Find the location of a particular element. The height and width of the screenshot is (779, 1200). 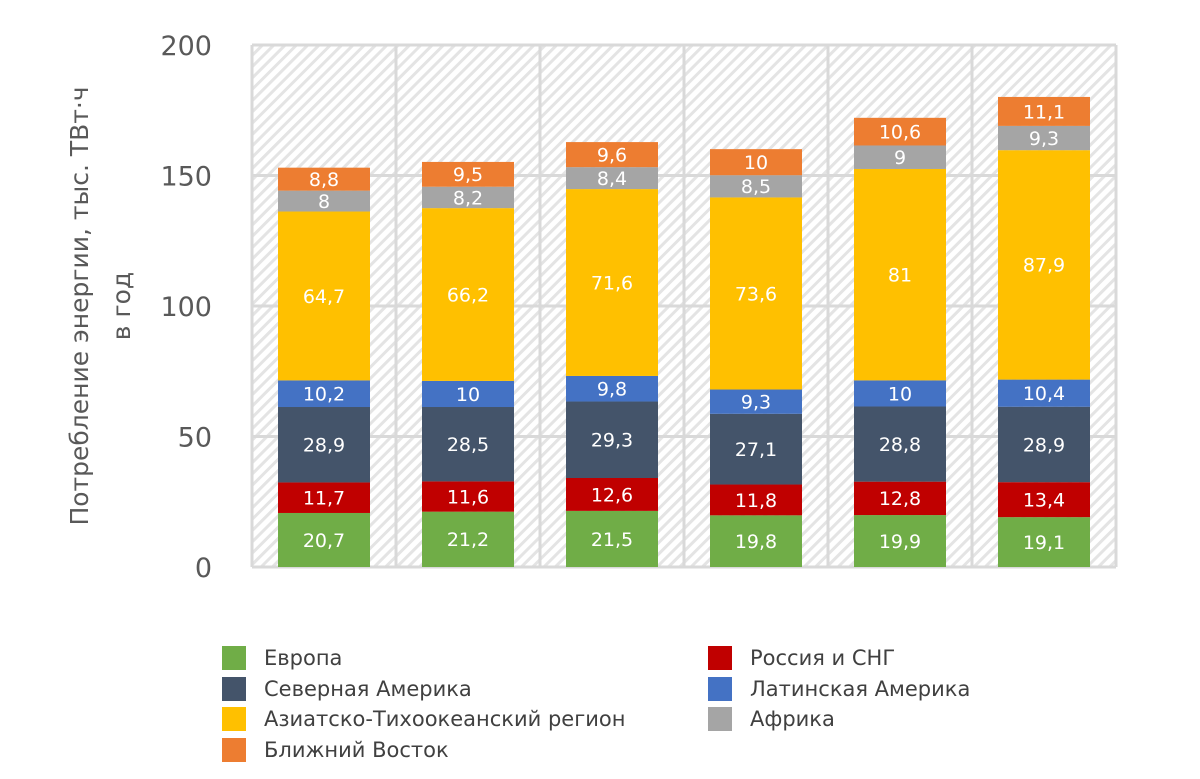

data-label: 19,9 is located at coordinates (900, 542).